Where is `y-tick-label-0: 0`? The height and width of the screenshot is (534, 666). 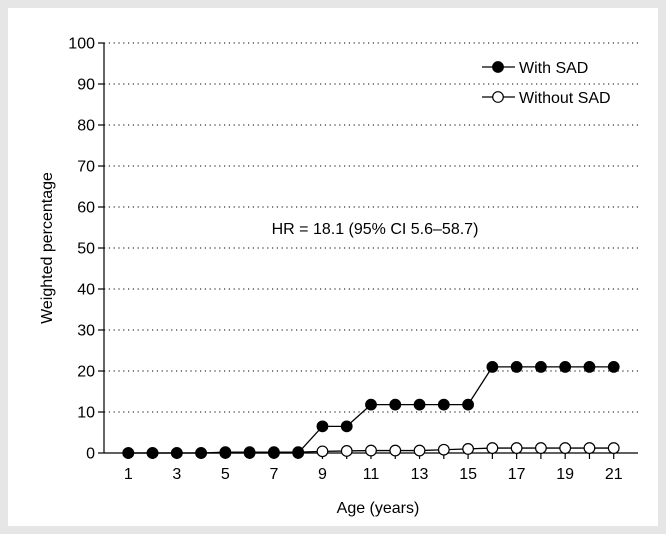 y-tick-label-0: 0 is located at coordinates (90, 454).